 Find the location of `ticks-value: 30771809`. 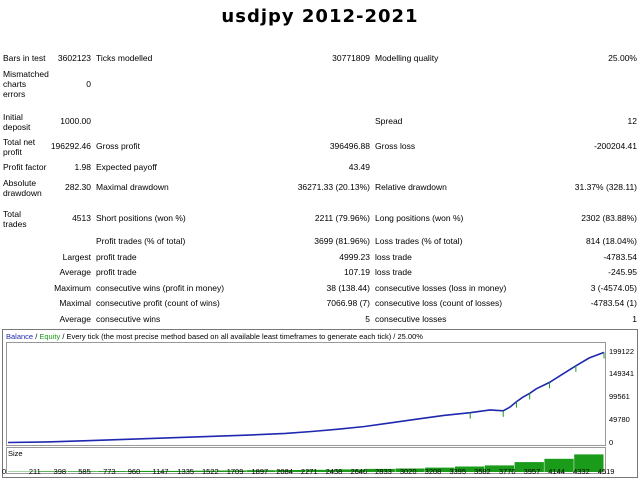

ticks-value: 30771809 is located at coordinates (351, 58).